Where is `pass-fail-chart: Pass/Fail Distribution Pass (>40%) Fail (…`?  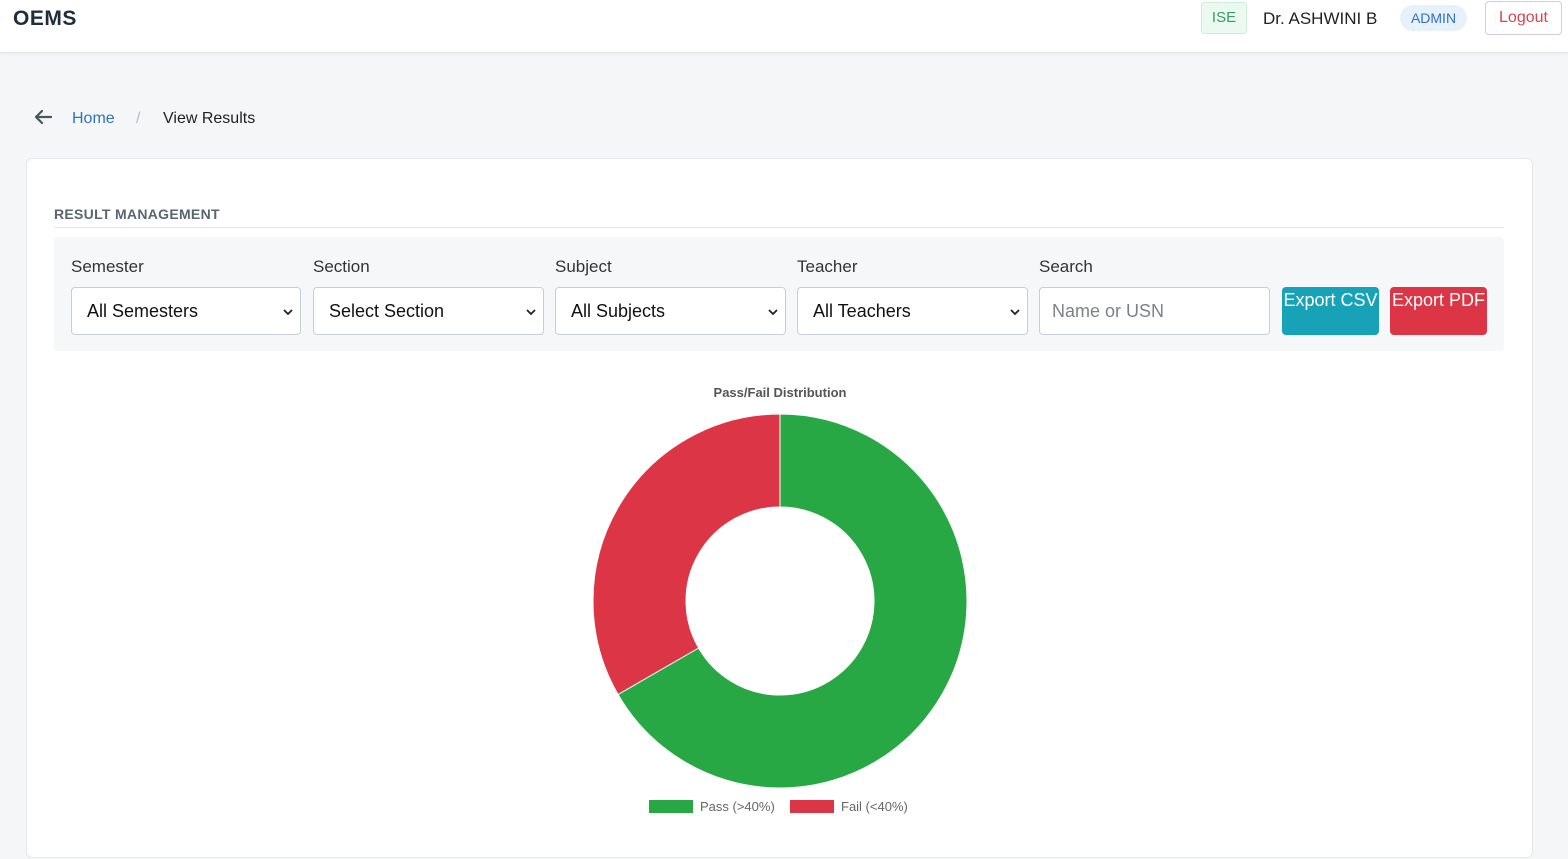 pass-fail-chart: Pass/Fail Distribution Pass (>40%) Fail (… is located at coordinates (780, 599).